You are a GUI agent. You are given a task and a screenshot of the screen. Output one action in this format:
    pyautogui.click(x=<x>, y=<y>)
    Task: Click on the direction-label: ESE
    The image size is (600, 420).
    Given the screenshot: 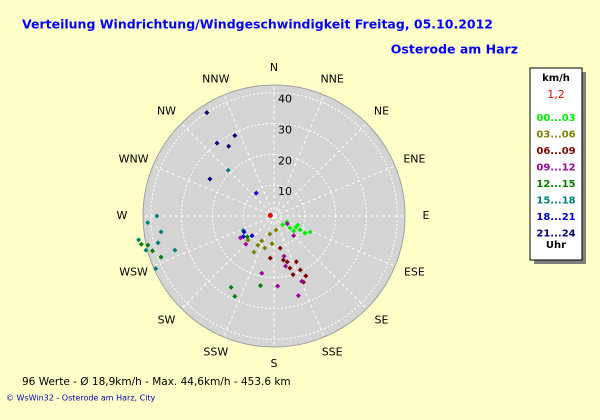 What is the action you would take?
    pyautogui.click(x=414, y=272)
    